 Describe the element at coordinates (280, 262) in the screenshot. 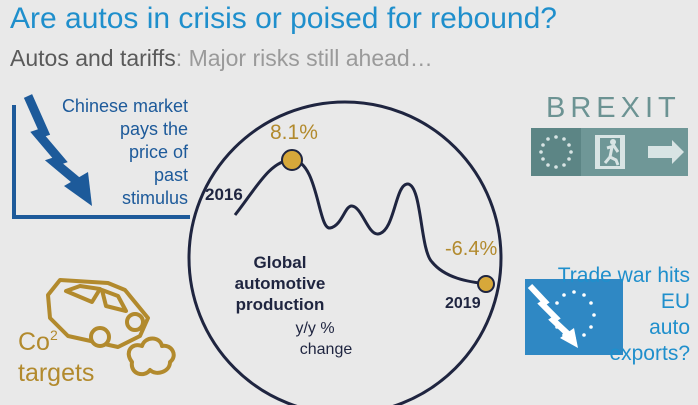

I see `caption-line: Global` at that location.